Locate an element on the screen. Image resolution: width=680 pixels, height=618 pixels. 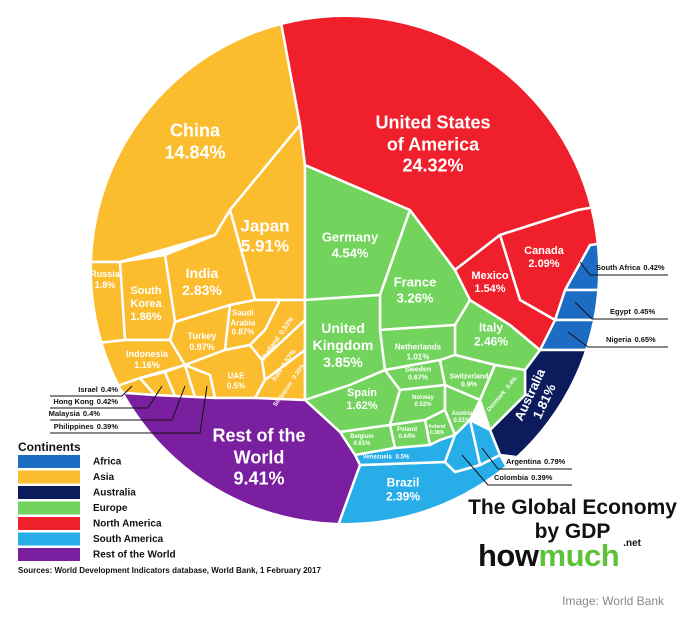
outside-label: Colombia 0.39% is located at coordinates (523, 477).